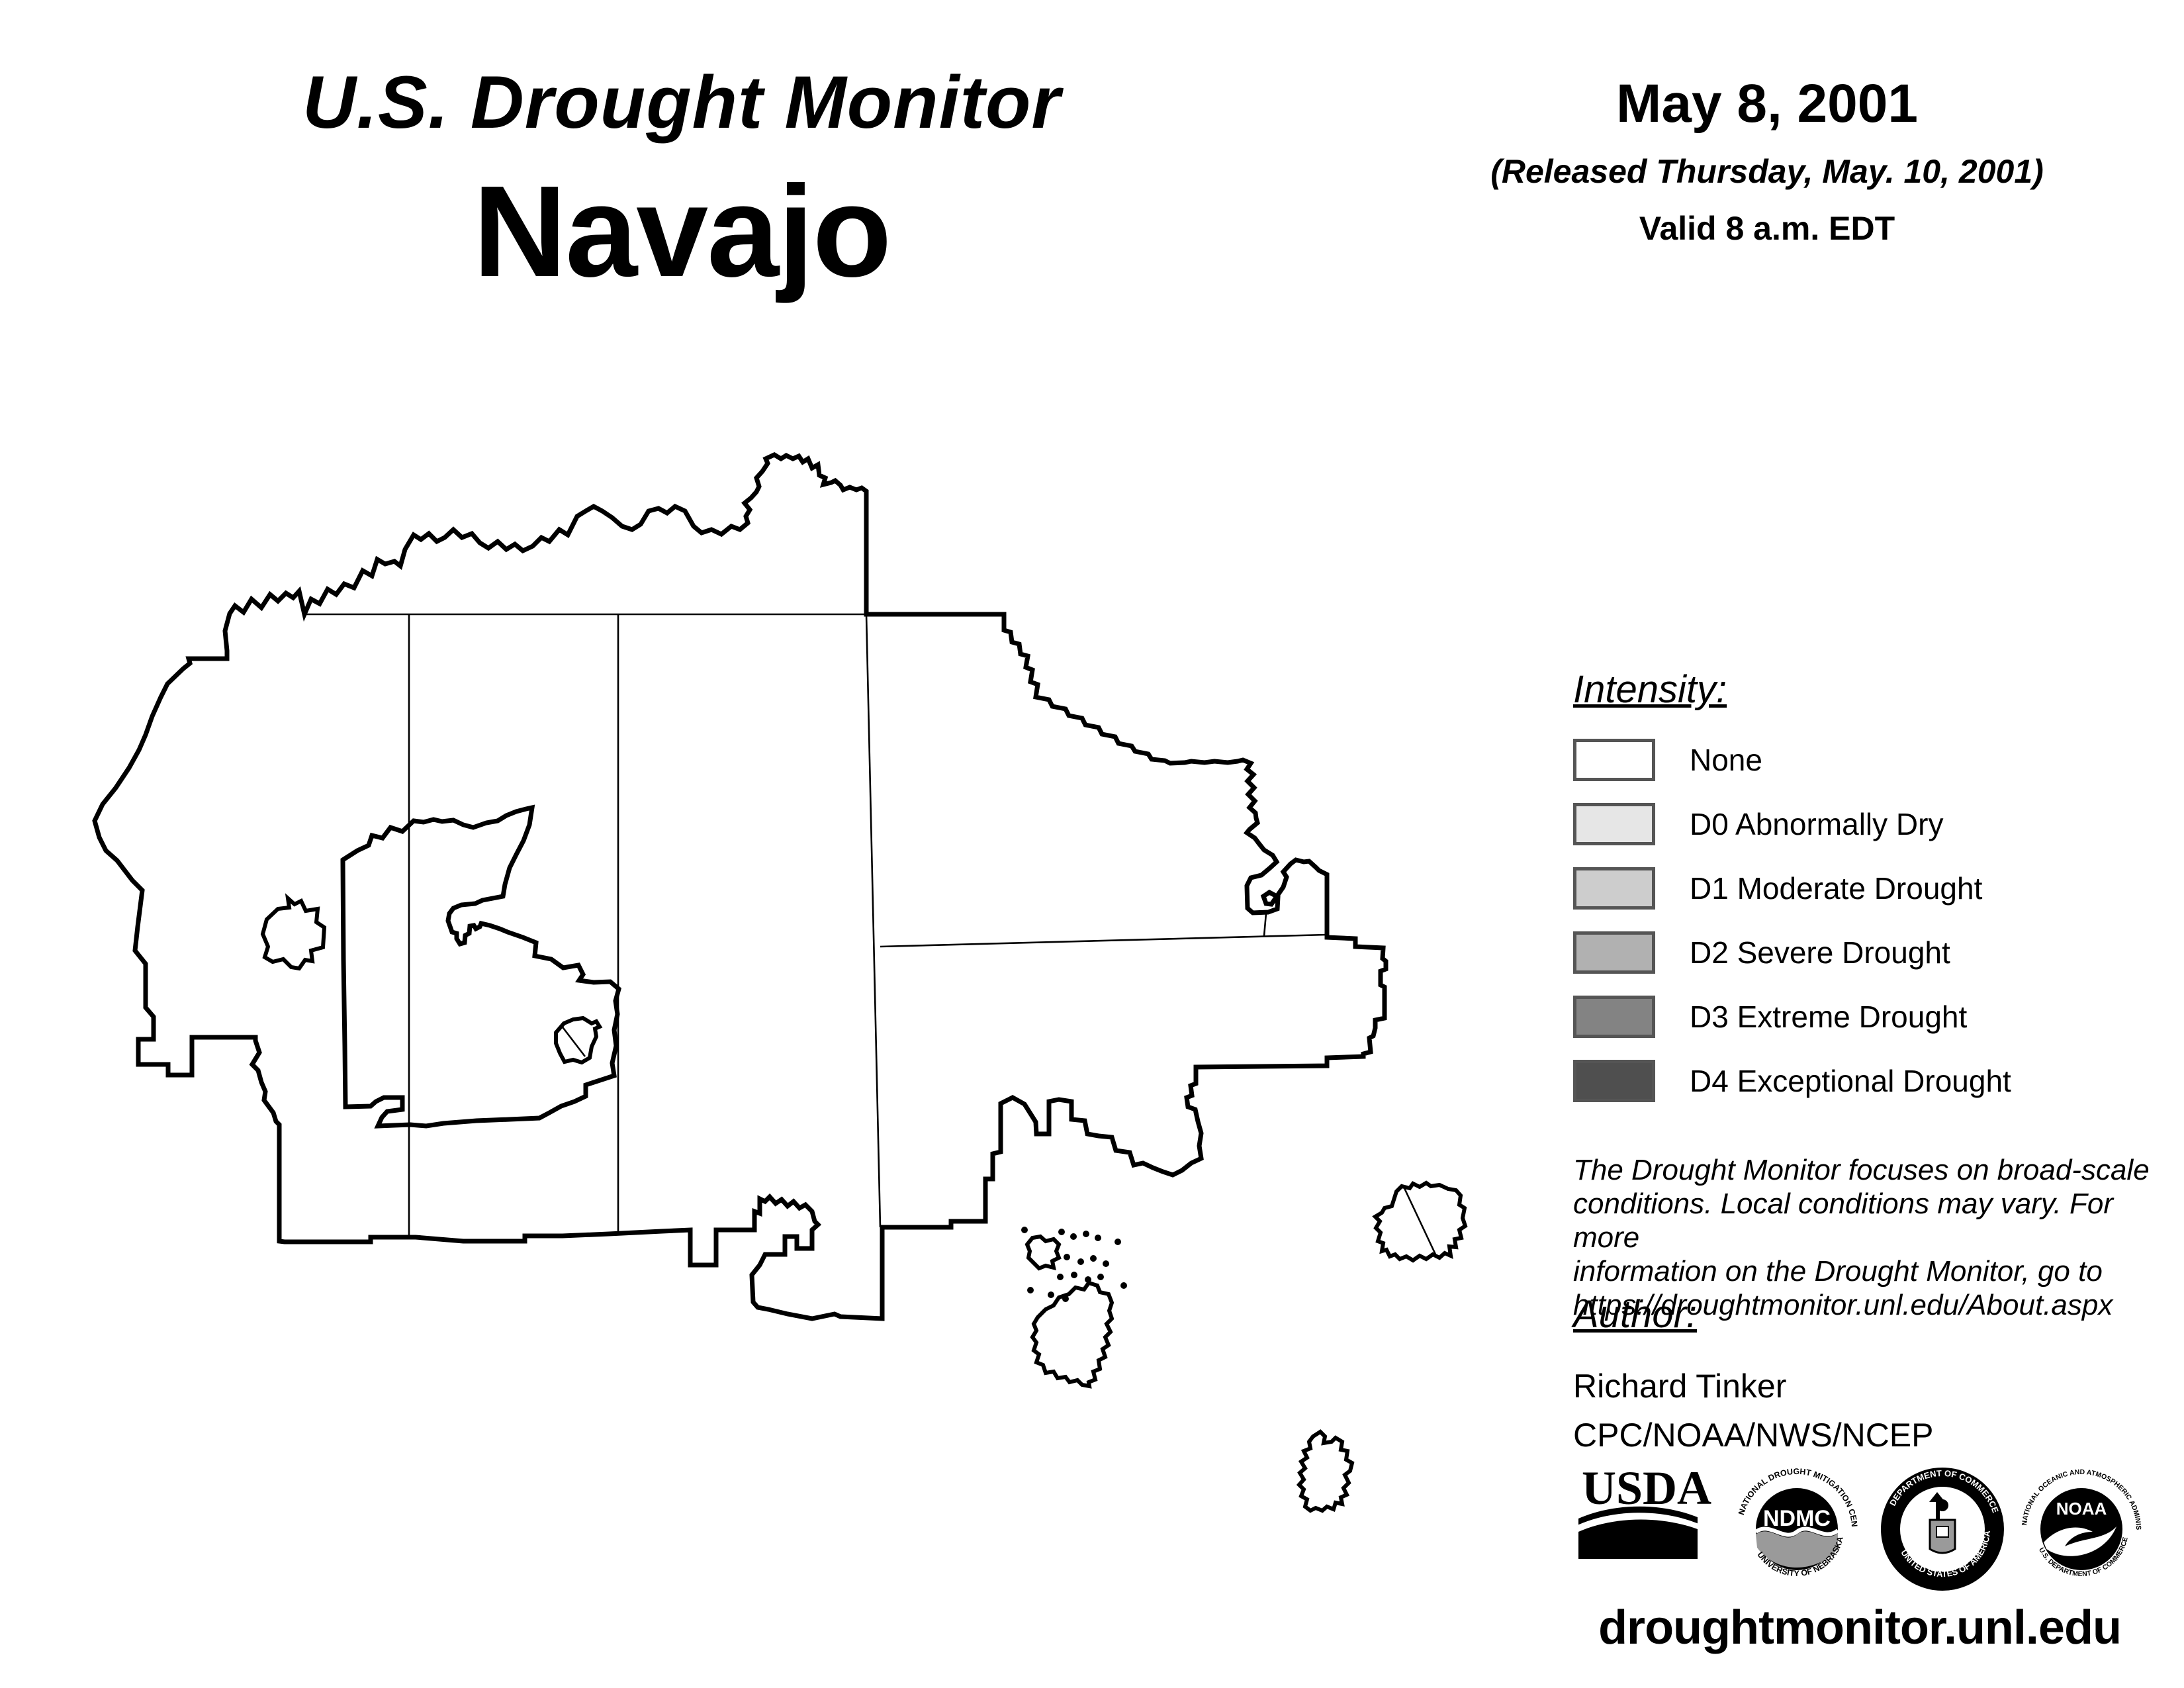 Image resolution: width=2184 pixels, height=1688 pixels. I want to click on site-url: droughtmonitor.unl.edu, so click(1860, 1627).